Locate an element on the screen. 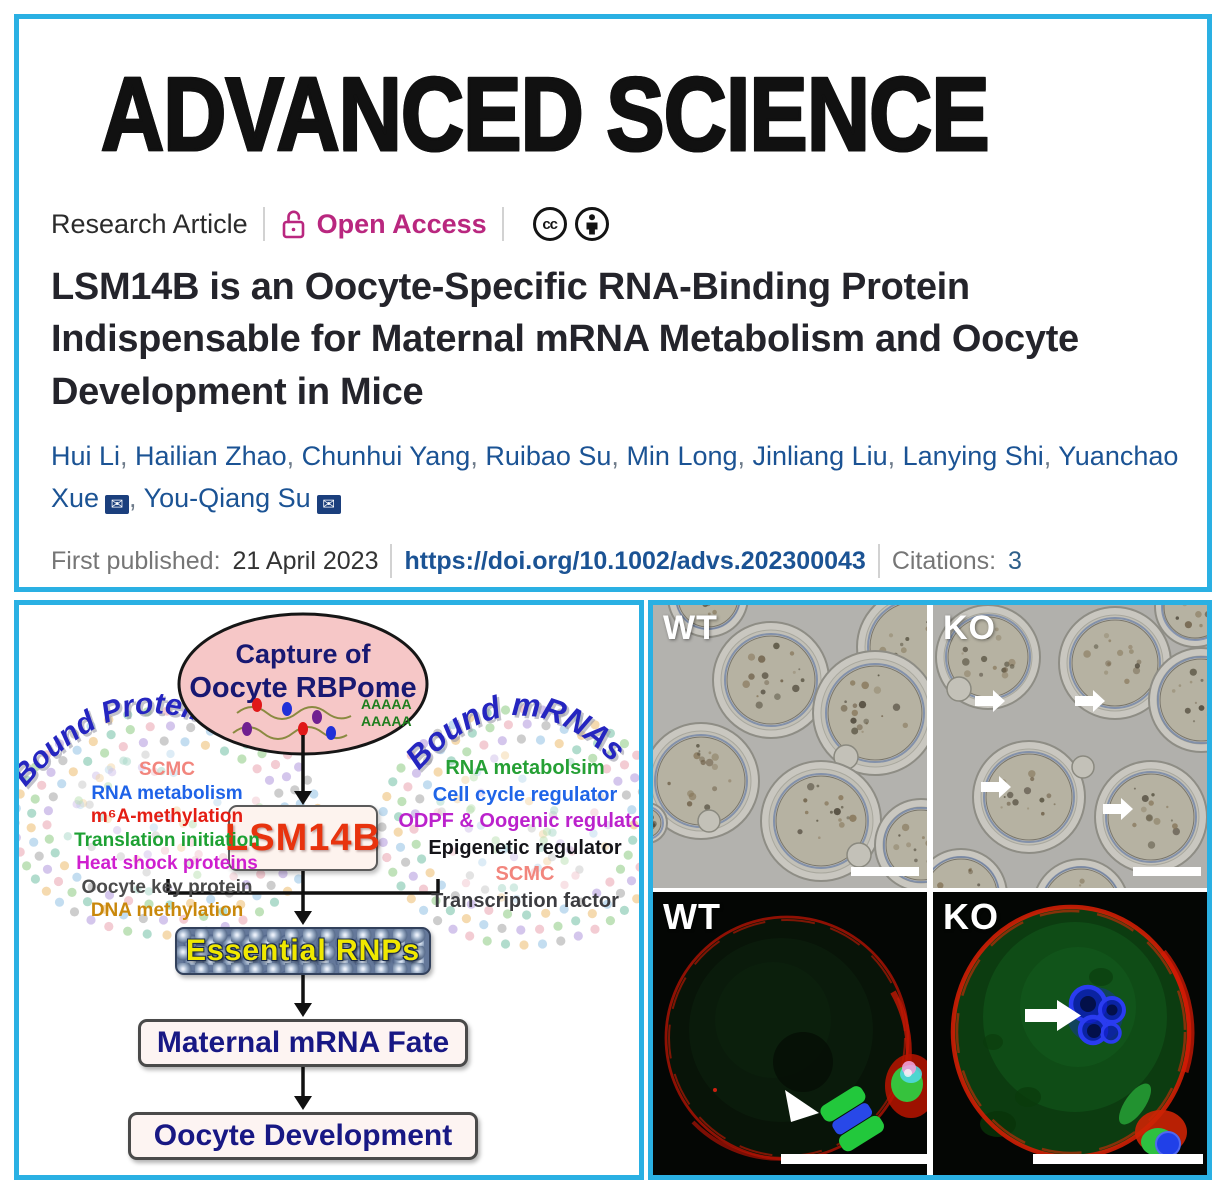 Image resolution: width=1226 pixels, height=1187 pixels. author-name: Yuanchao Xue is located at coordinates (615, 477).